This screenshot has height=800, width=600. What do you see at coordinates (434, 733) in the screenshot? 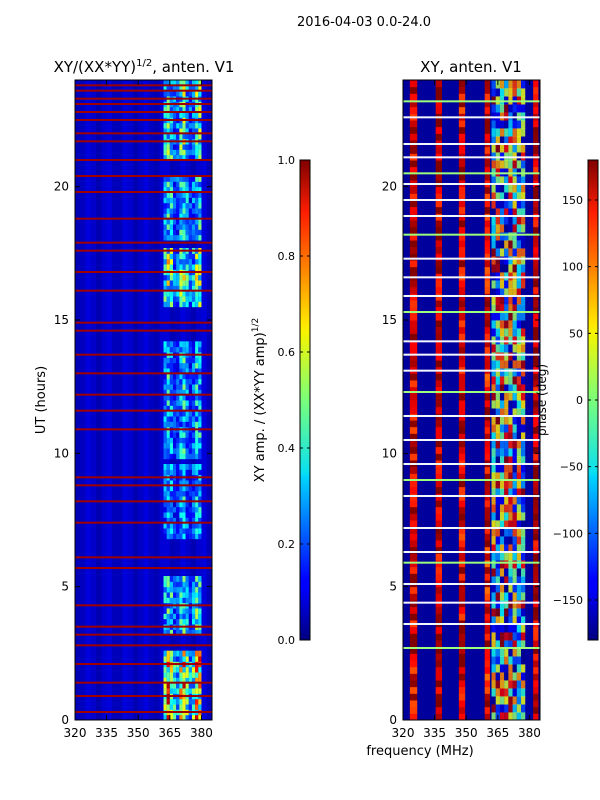
I see `right-x-tick-label: 335` at bounding box center [434, 733].